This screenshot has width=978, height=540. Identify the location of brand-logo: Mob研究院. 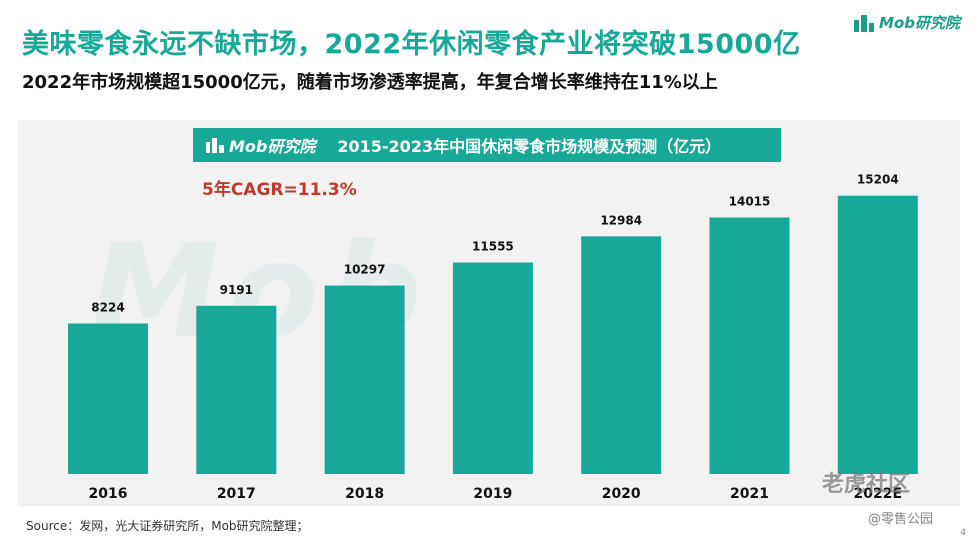
(906, 22).